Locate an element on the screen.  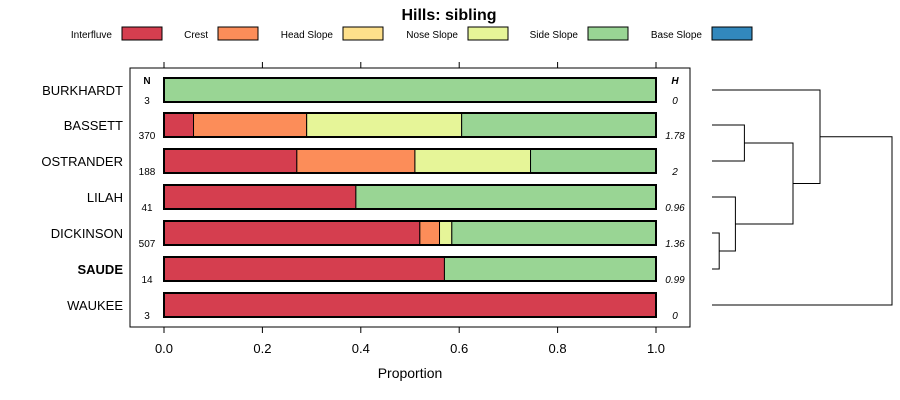
bar-segment-waukee-interfluve is located at coordinates (410, 305).